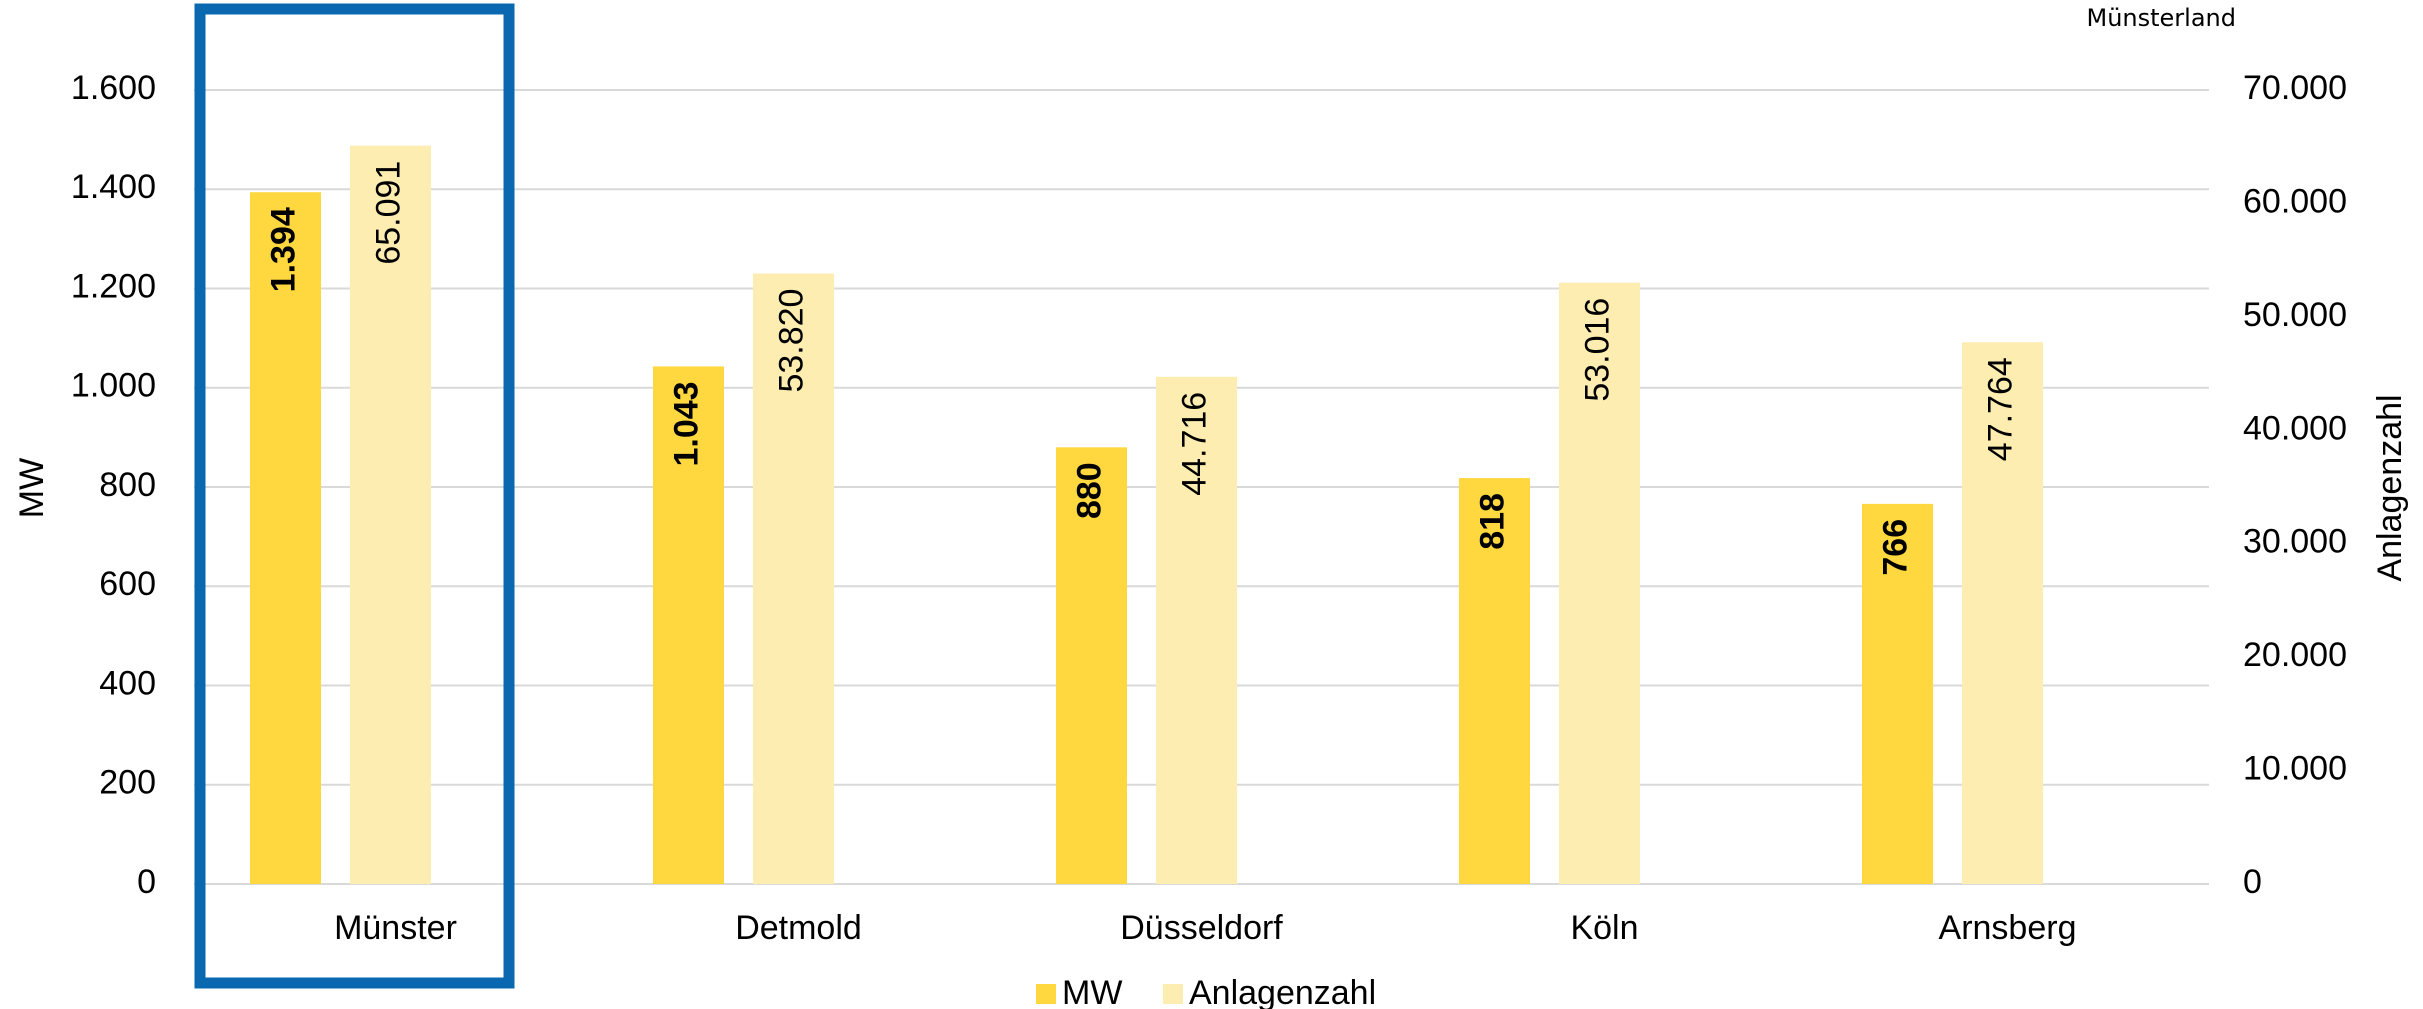 The width and height of the screenshot is (2423, 1009). I want to click on data-label: 65.091, so click(388, 213).